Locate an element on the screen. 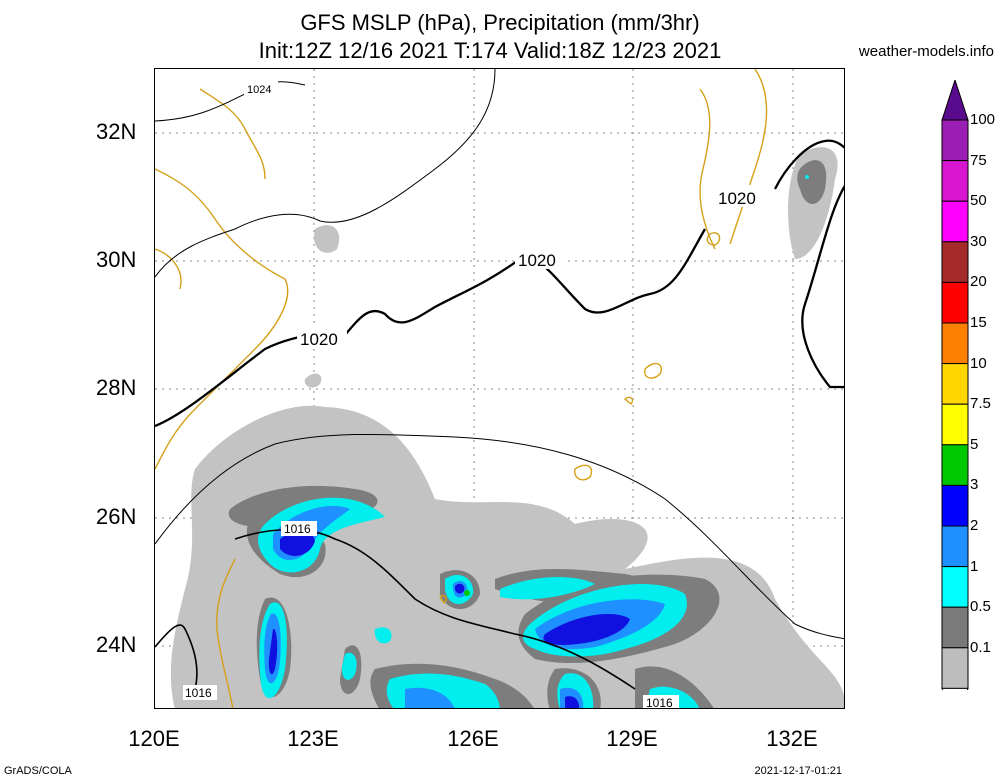 The width and height of the screenshot is (1000, 779). isobar-label-1020-a: 1020 is located at coordinates (319, 339).